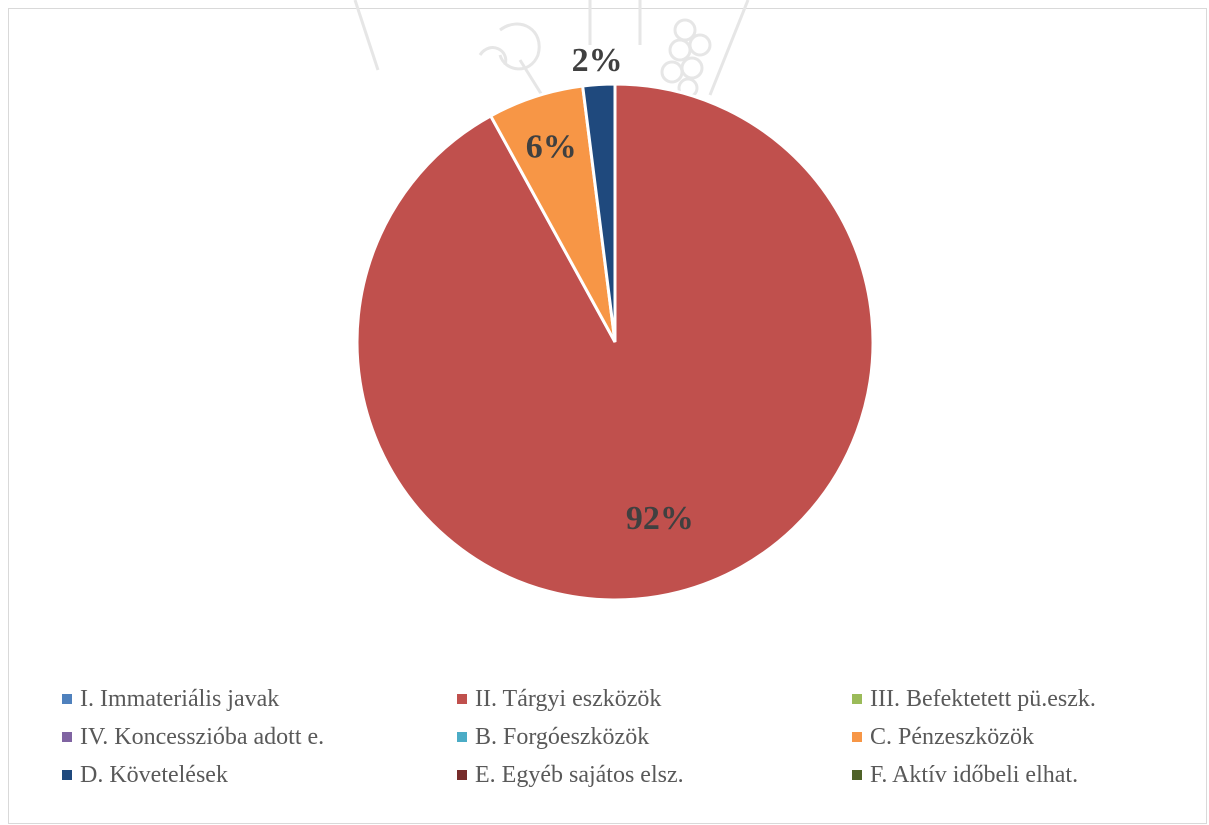  I want to click on legend-label: II. Tárgyi eszközök, so click(568, 698).